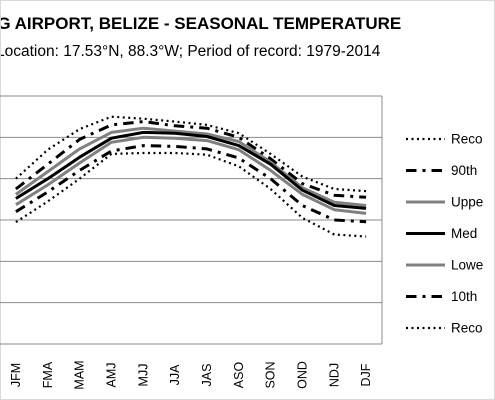  Describe the element at coordinates (334, 375) in the screenshot. I see `x-tick-label: NDJ` at that location.